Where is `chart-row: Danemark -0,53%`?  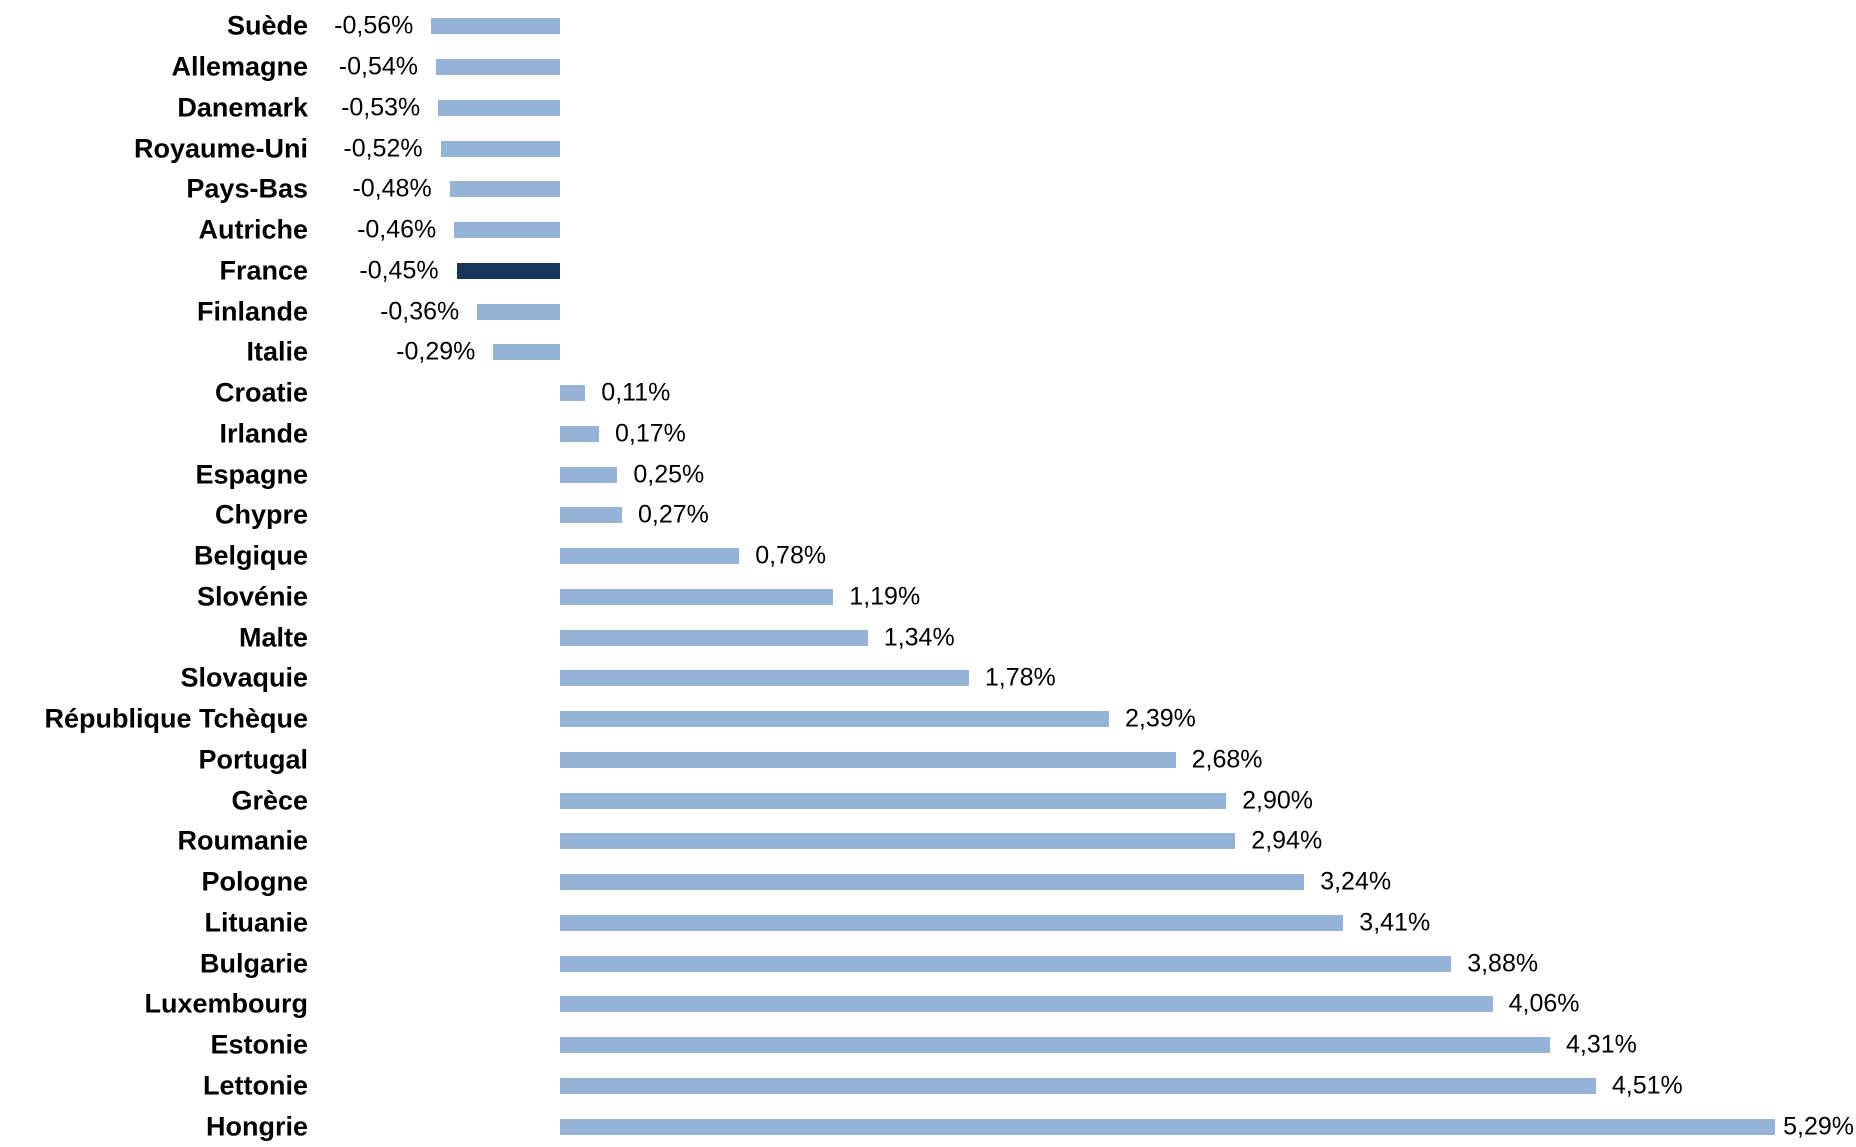 chart-row: Danemark -0,53% is located at coordinates (928, 108).